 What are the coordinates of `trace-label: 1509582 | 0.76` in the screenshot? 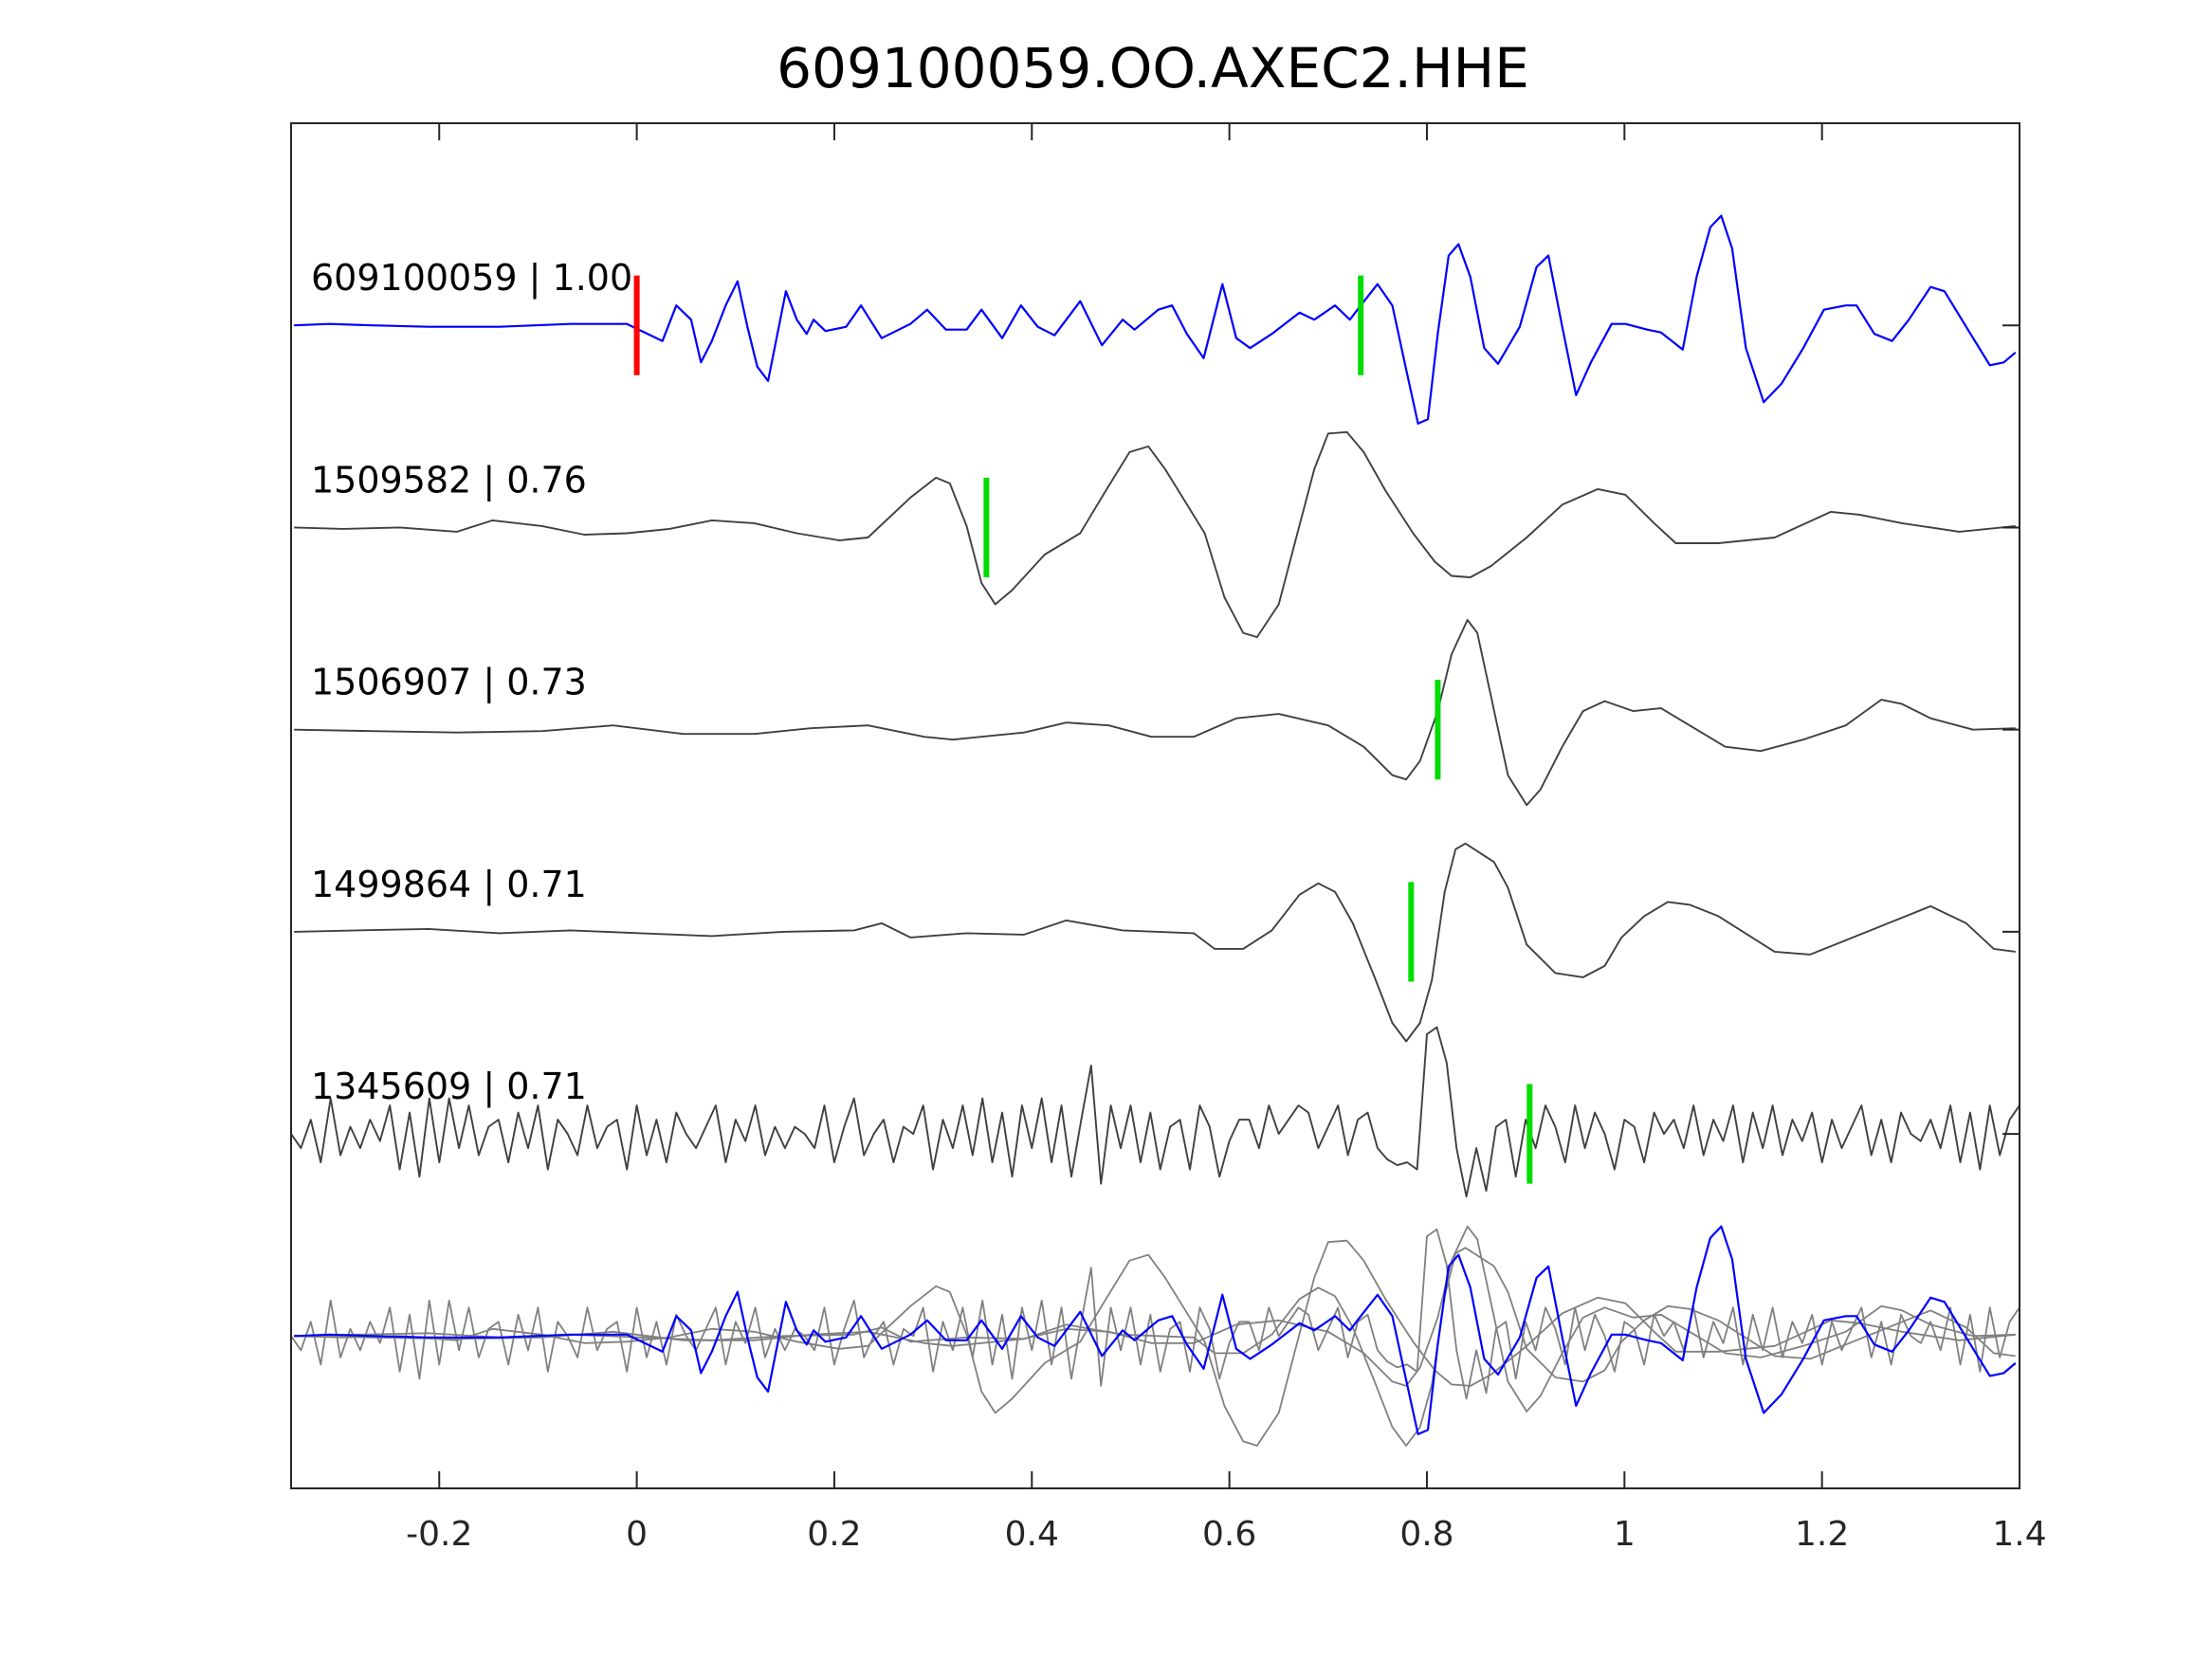 It's located at (449, 480).